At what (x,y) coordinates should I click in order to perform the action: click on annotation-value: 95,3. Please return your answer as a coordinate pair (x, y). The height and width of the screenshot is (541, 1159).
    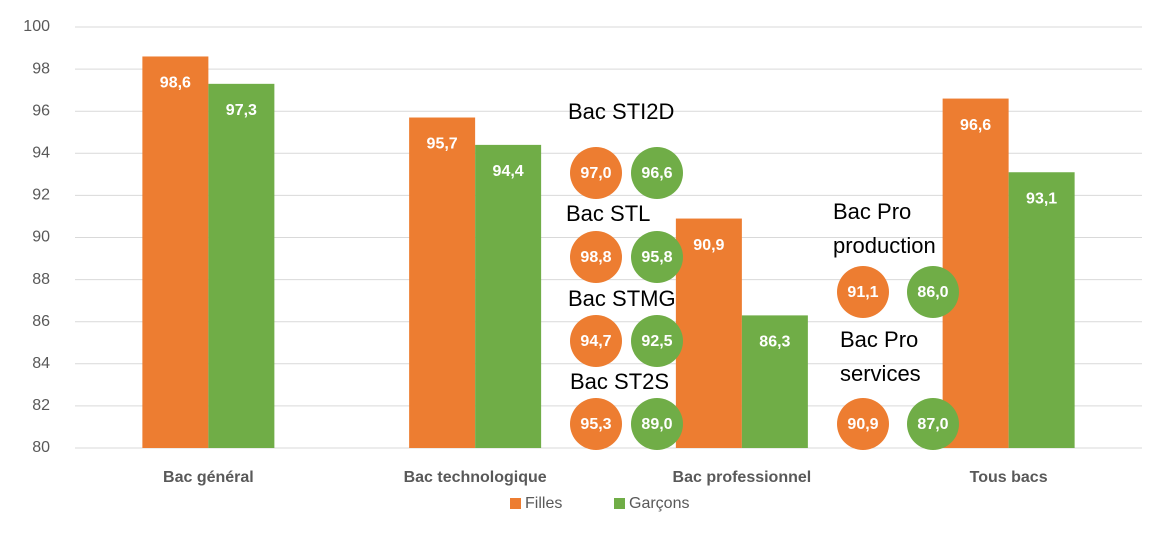
    Looking at the image, I should click on (595, 424).